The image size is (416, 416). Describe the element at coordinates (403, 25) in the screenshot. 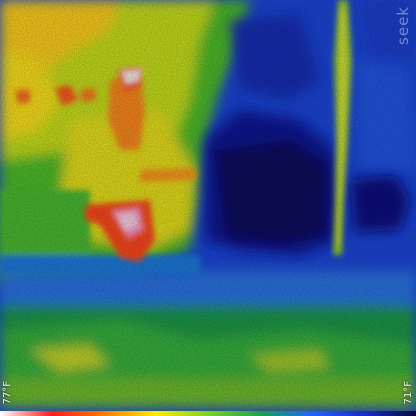

I see `brand-watermark: seek` at that location.